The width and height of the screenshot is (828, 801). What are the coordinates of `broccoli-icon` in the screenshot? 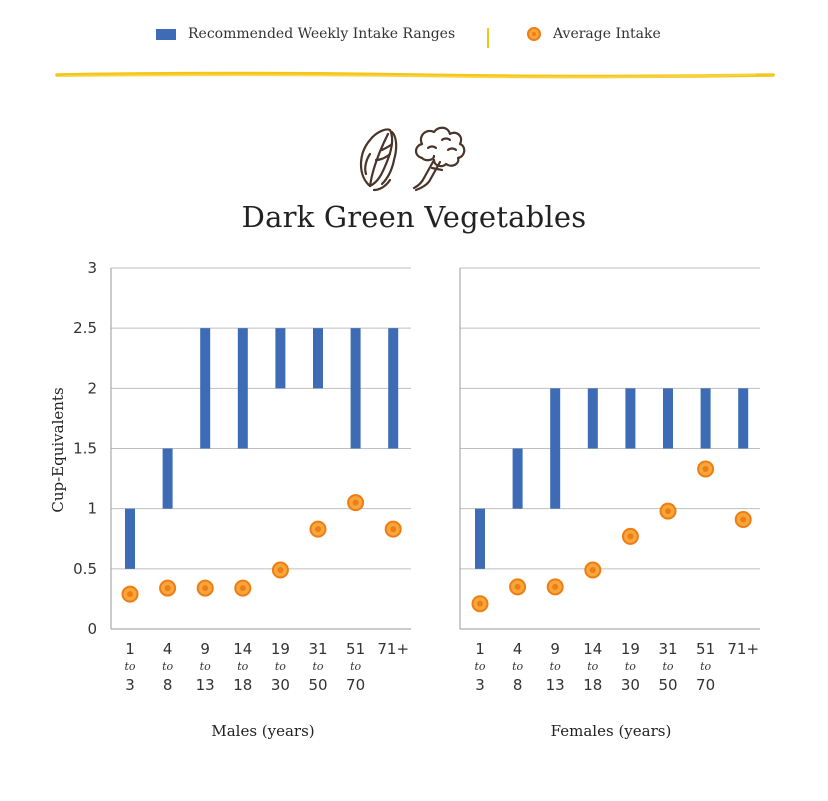 It's located at (439, 159).